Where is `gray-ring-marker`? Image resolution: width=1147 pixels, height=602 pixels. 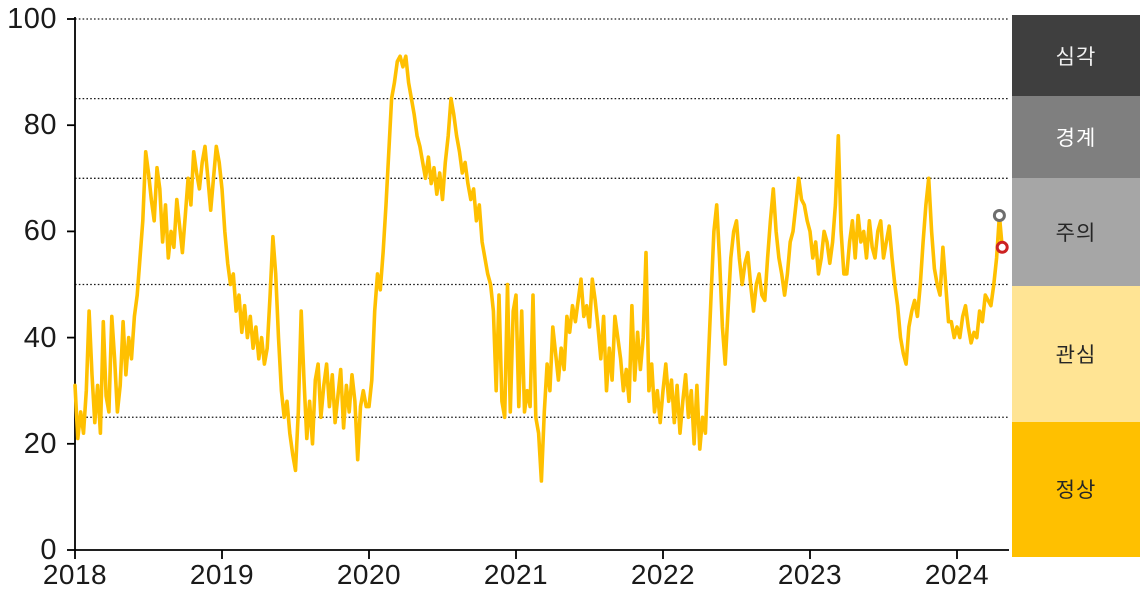 gray-ring-marker is located at coordinates (999, 215).